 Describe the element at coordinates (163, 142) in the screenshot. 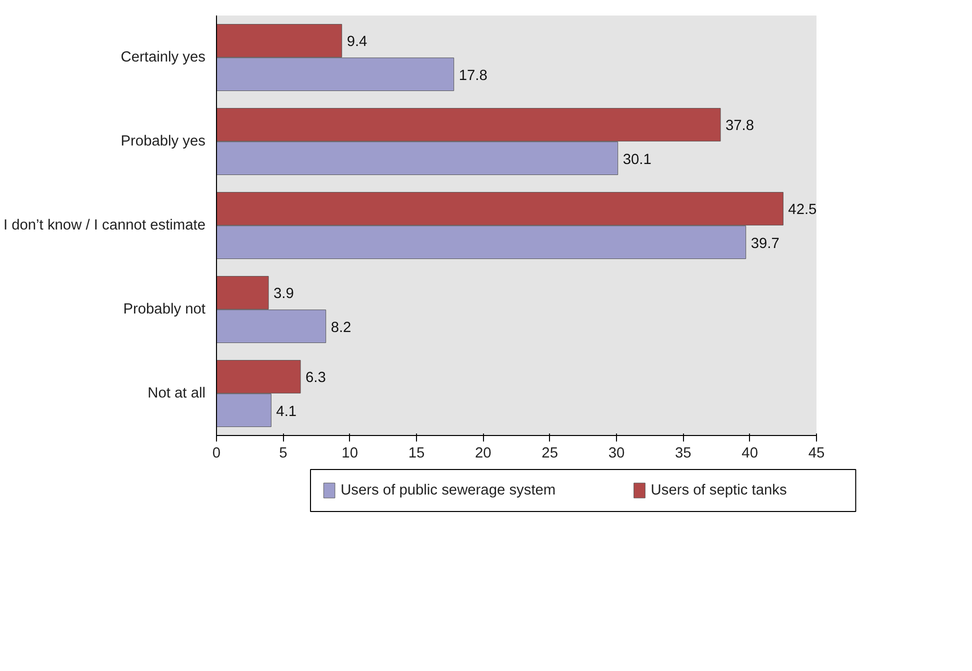

I see `y-tick-label: Probably yes` at that location.